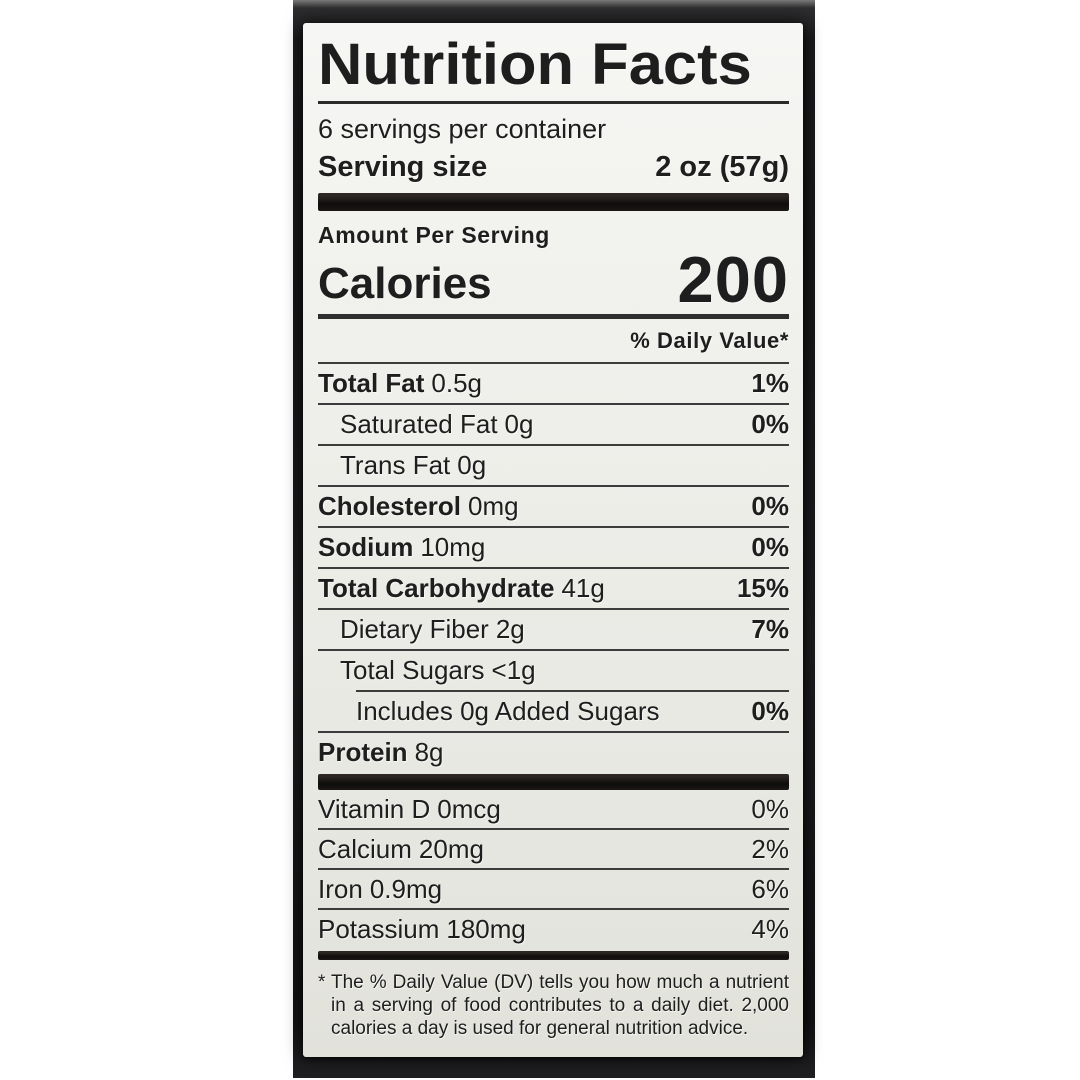 This screenshot has width=1080, height=1080. Describe the element at coordinates (722, 166) in the screenshot. I see `serving-size-value: 2 oz (57g)` at that location.